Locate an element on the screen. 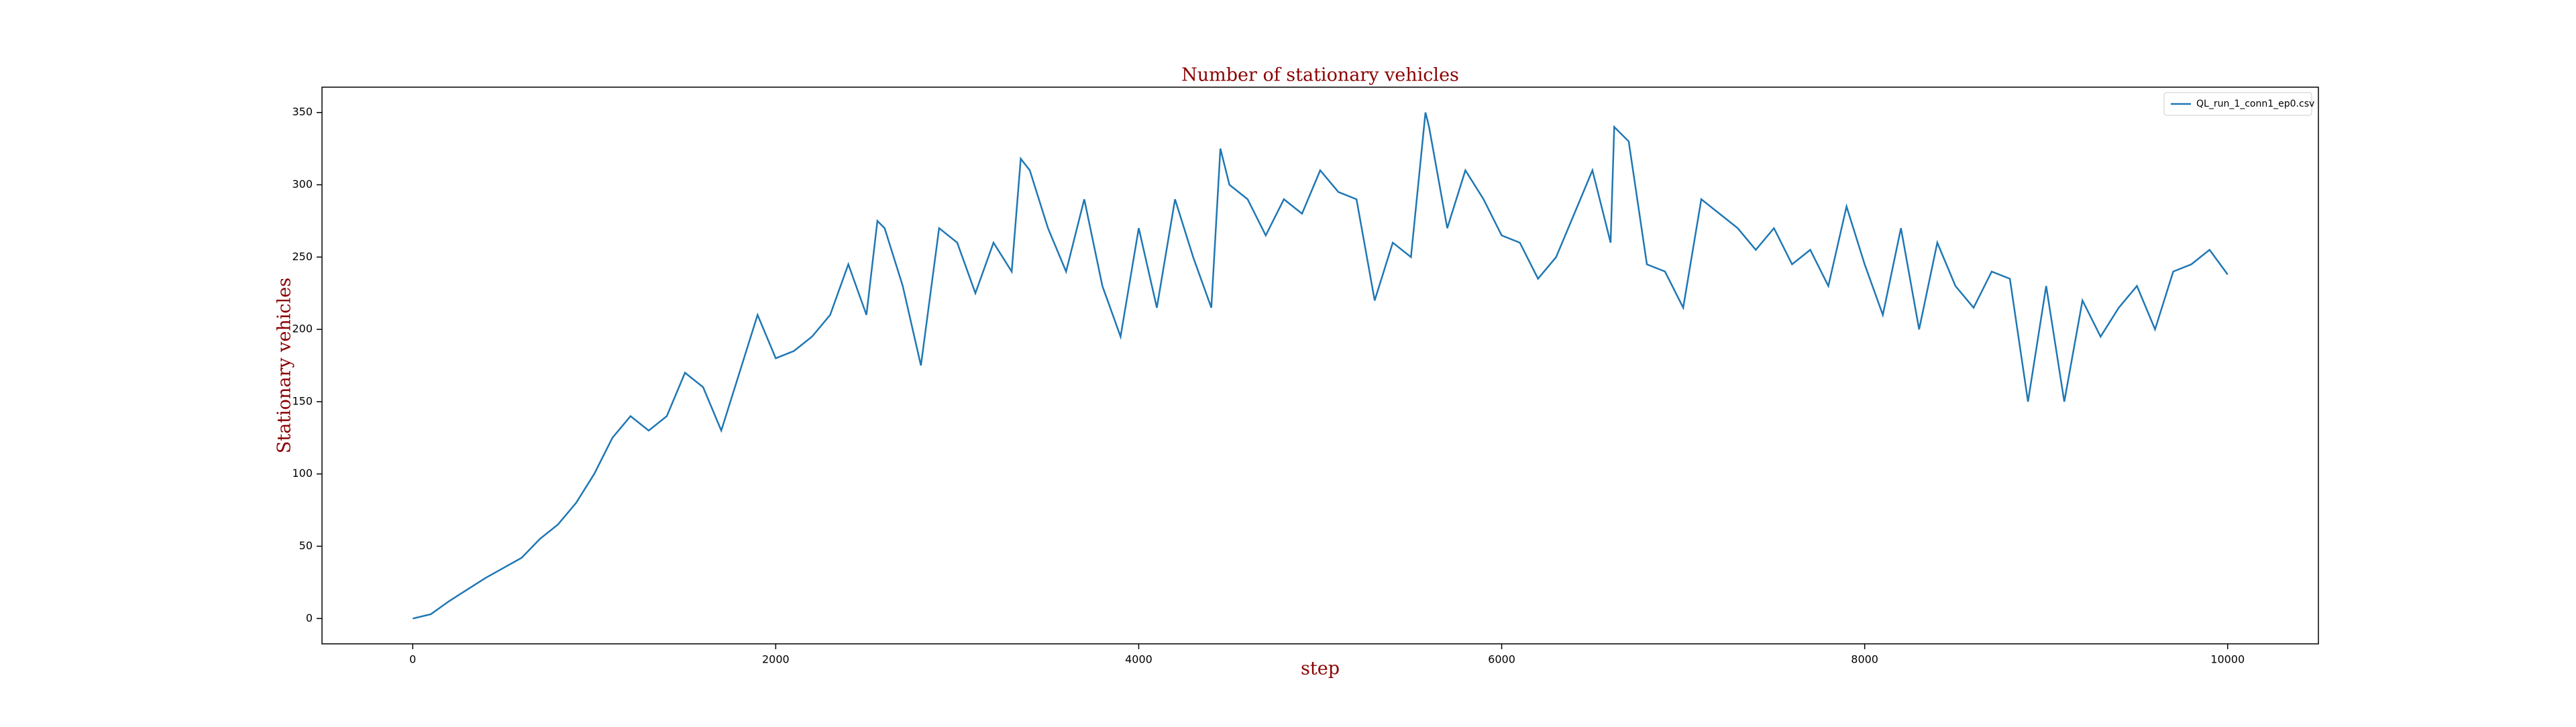  x-tick-label: 6000 is located at coordinates (1501, 659).